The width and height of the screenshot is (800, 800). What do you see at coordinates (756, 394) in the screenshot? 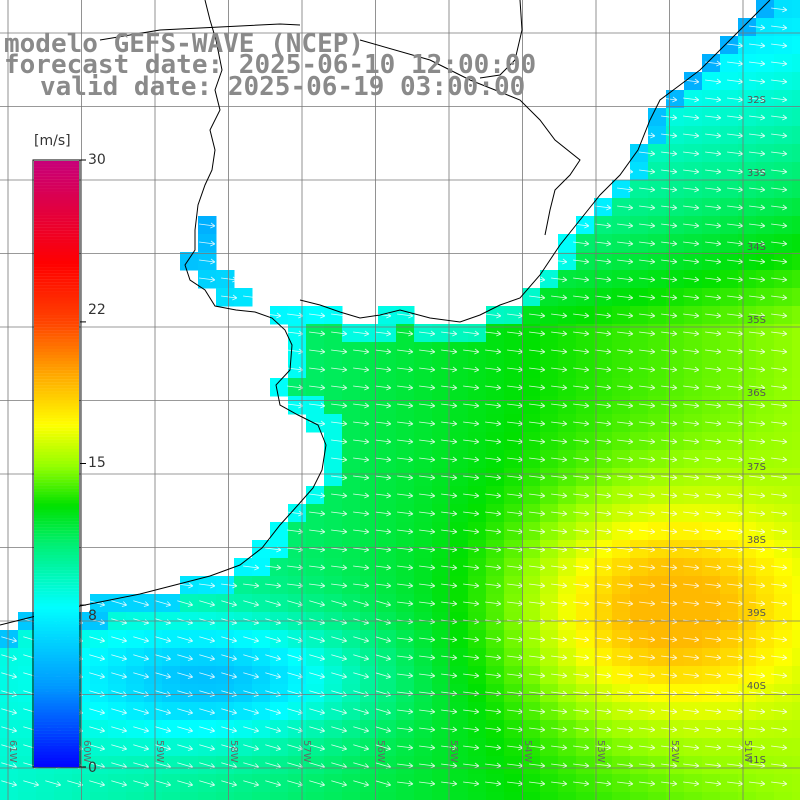
I see `latitude-label: 36S` at bounding box center [756, 394].